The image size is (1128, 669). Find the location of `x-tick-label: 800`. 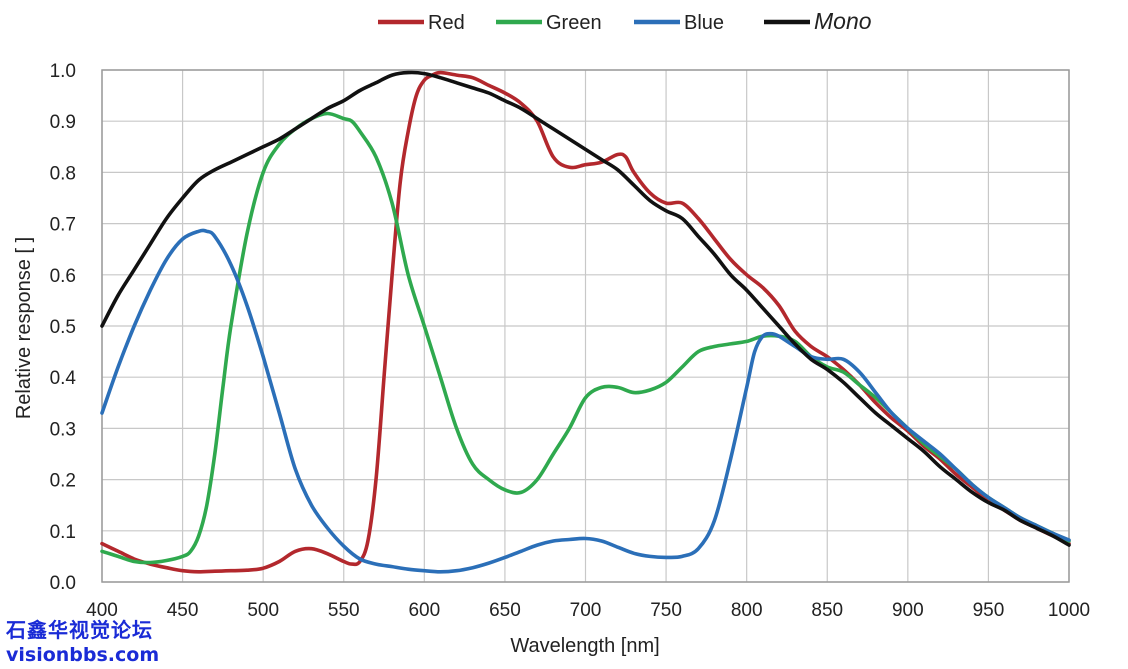

x-tick-label: 800 is located at coordinates (747, 610).